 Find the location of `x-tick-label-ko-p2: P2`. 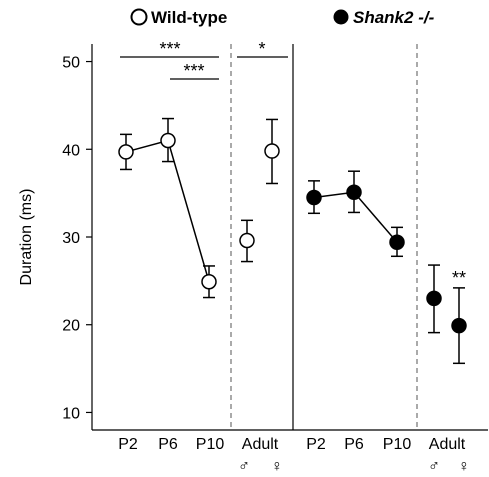

x-tick-label-ko-p2: P2 is located at coordinates (316, 444).